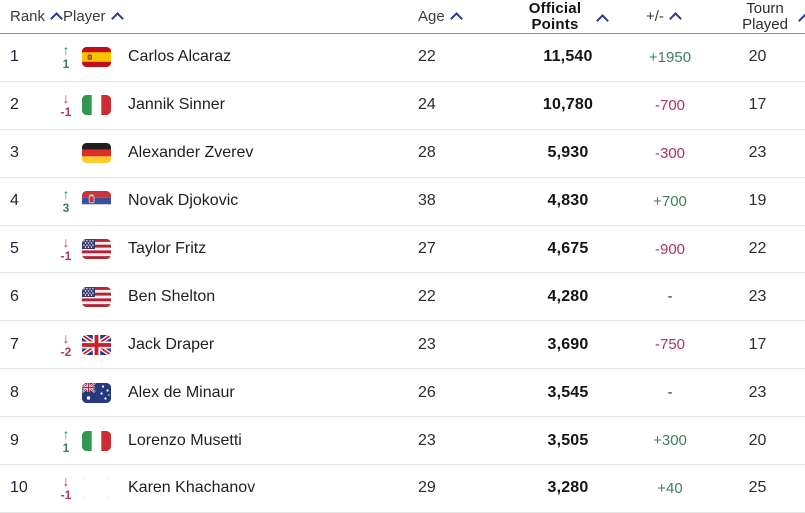 Image resolution: width=805 pixels, height=513 pixels. What do you see at coordinates (14, 392) in the screenshot?
I see `rank-value: 8` at bounding box center [14, 392].